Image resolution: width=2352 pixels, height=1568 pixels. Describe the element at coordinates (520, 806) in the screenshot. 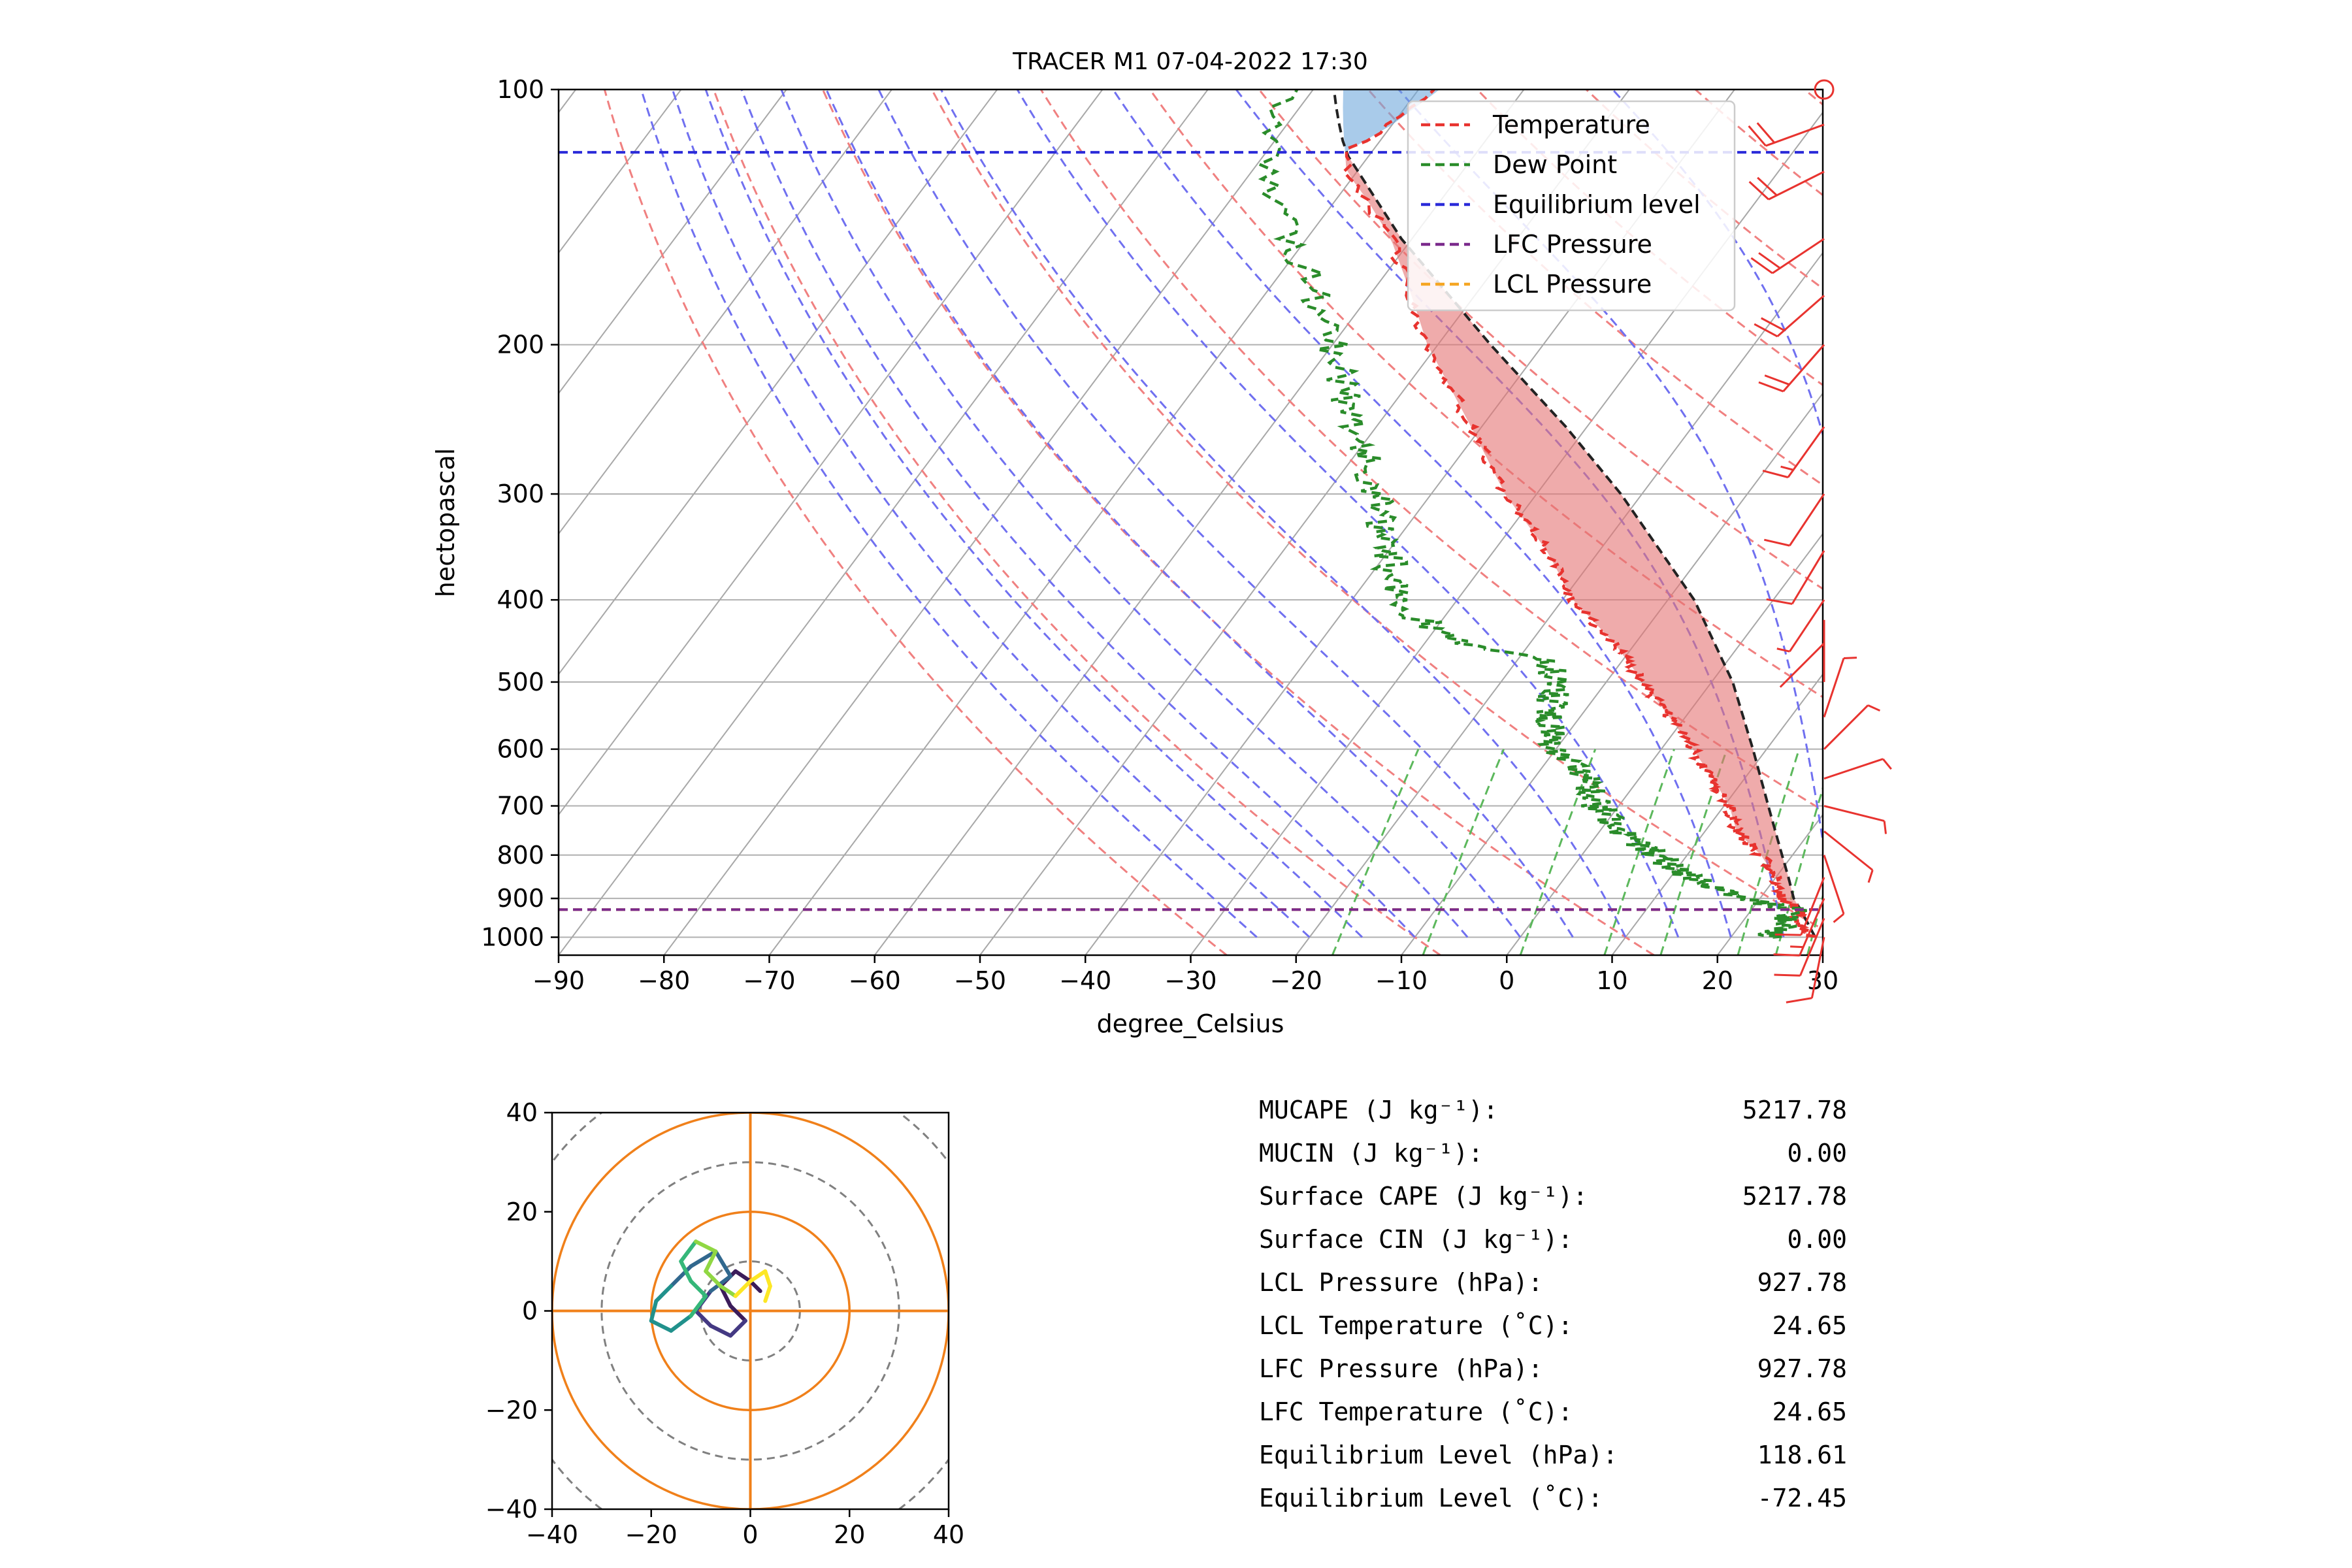

I see `y-tick-label: 700` at that location.